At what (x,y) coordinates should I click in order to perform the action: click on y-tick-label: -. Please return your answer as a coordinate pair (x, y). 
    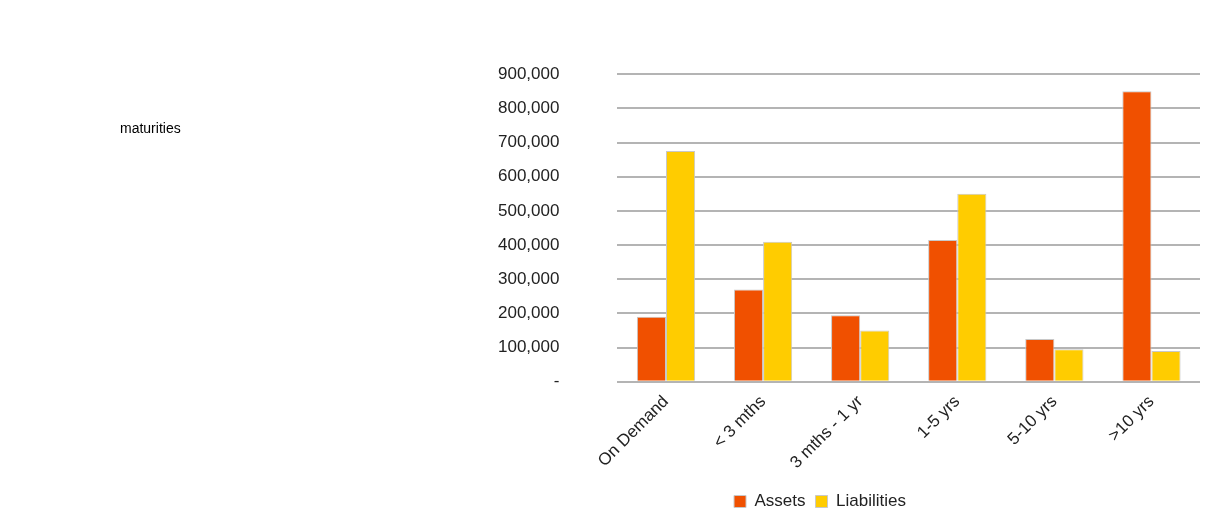
    Looking at the image, I should click on (556, 381).